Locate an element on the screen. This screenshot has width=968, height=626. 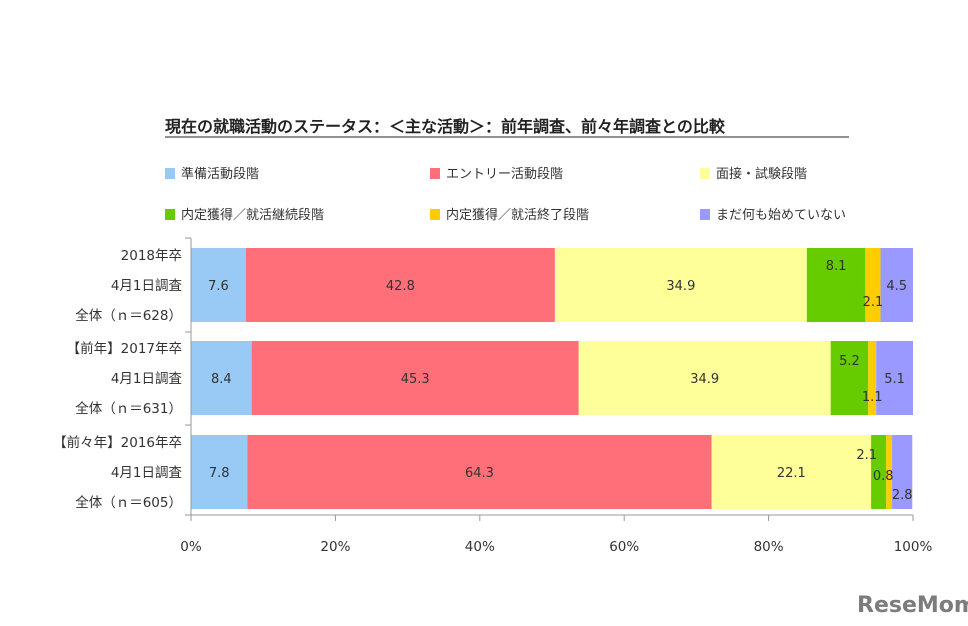
x-tick-label: 20% is located at coordinates (335, 547).